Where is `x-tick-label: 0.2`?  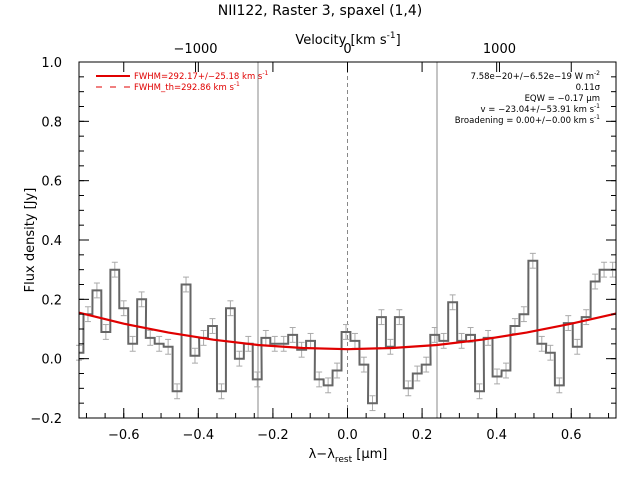 x-tick-label: 0.2 is located at coordinates (422, 435).